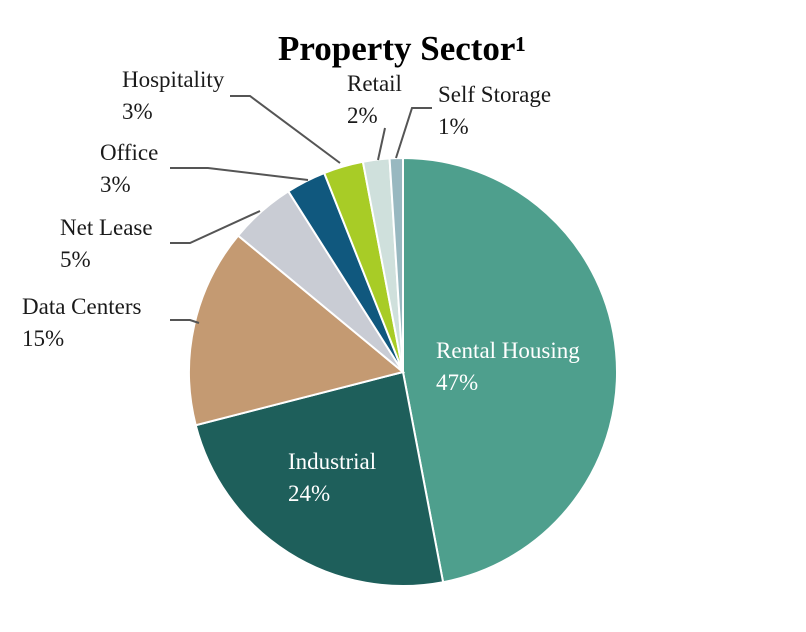 Image resolution: width=806 pixels, height=632 pixels. I want to click on slice-label-industrial: Industrial, so click(332, 461).